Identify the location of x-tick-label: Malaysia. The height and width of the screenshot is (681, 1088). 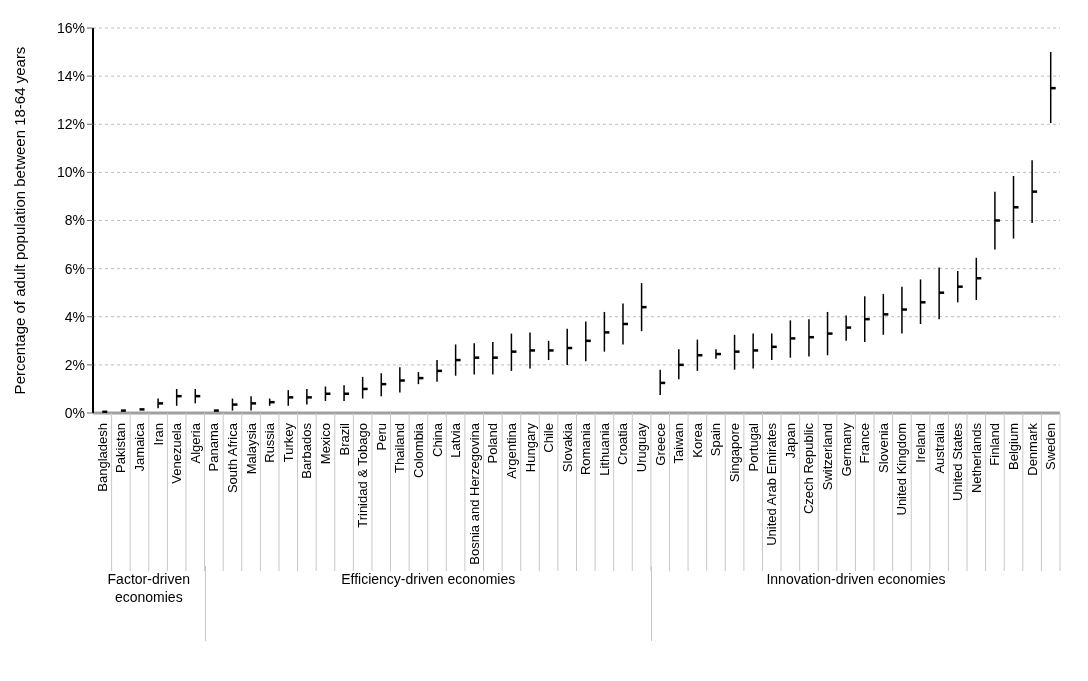
(251, 448).